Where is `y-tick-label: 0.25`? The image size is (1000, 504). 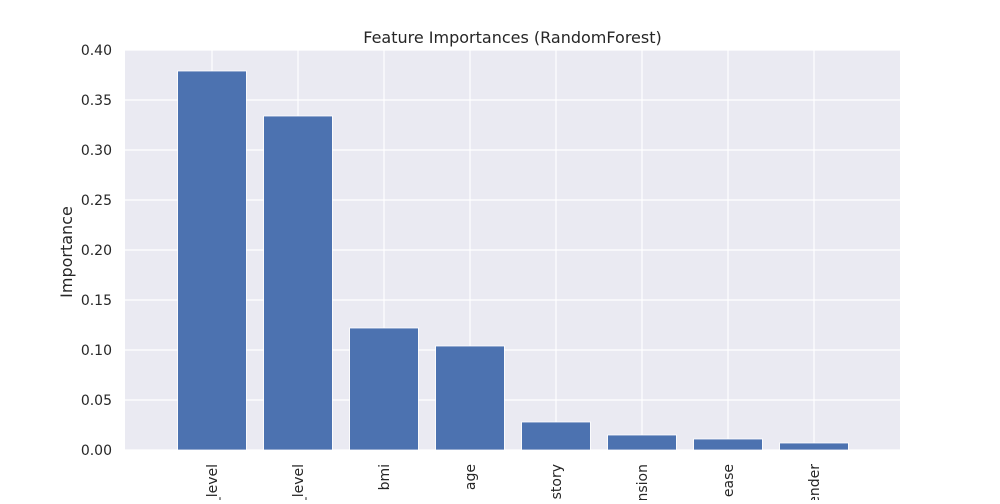
y-tick-label: 0.25 is located at coordinates (96, 201).